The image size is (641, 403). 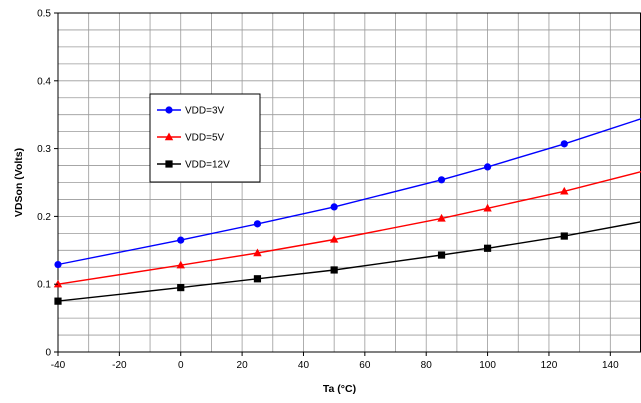 I want to click on legend-item: VDD=5V, so click(x=191, y=138).